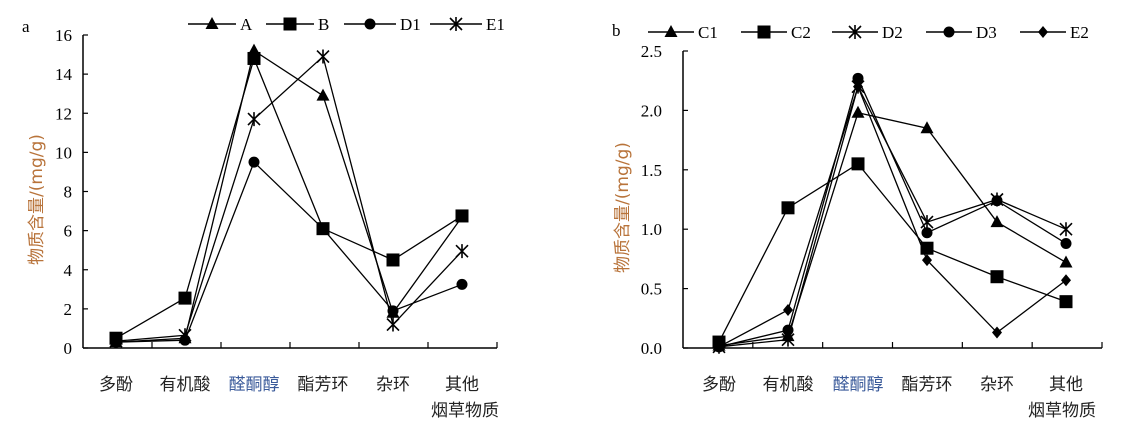 The height and width of the screenshot is (427, 1136). I want to click on series-line-D1, so click(289, 252).